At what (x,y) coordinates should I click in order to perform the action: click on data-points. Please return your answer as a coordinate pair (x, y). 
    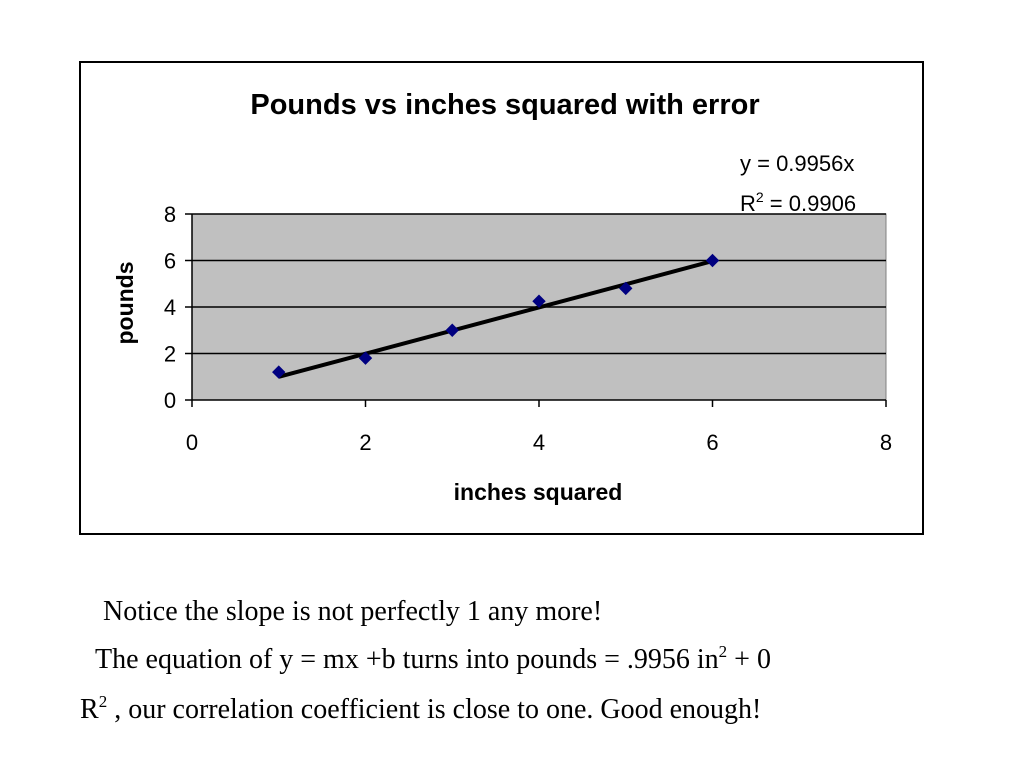
    Looking at the image, I should click on (496, 316).